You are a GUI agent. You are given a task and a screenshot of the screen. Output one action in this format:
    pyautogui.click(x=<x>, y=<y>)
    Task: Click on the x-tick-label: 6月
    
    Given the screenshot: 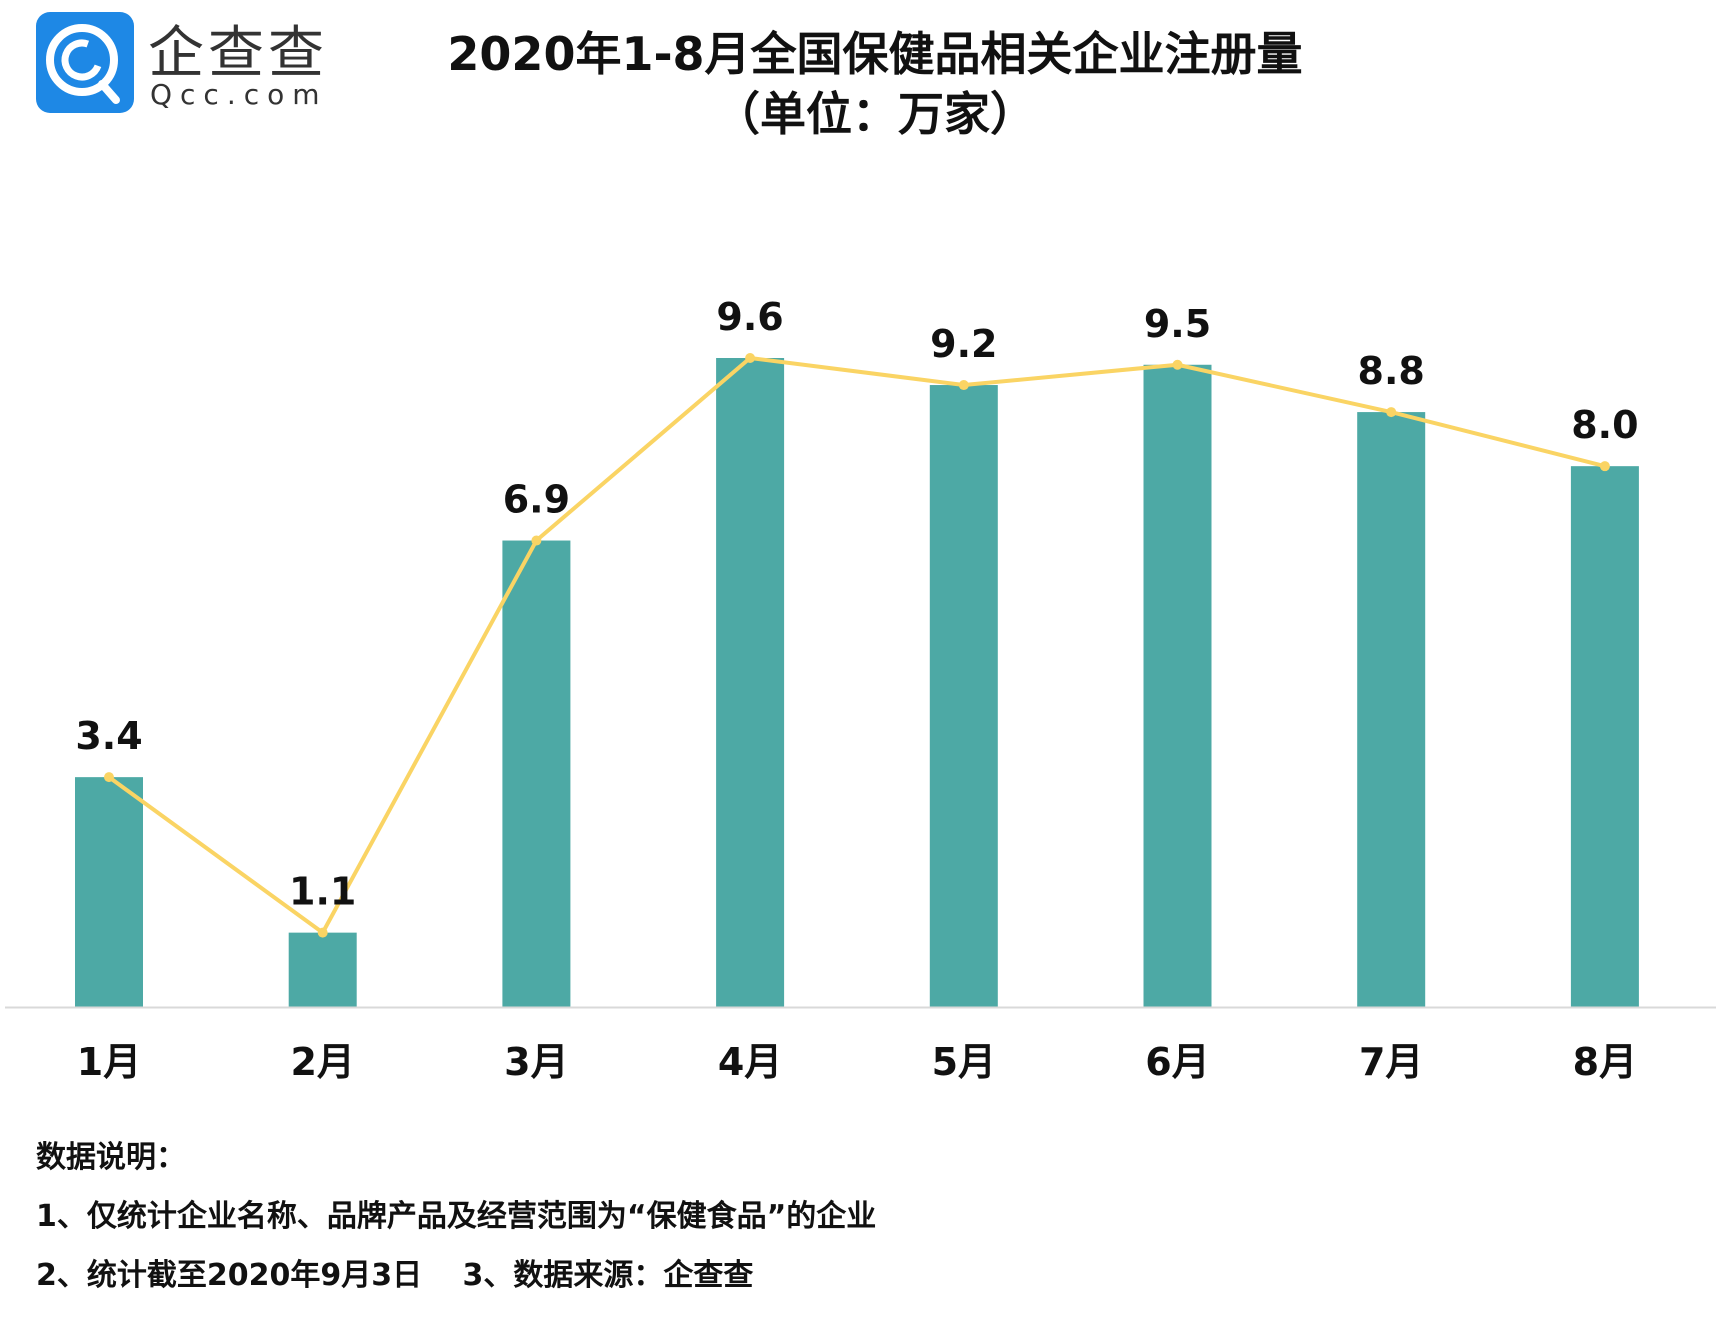 What is the action you would take?
    pyautogui.click(x=1177, y=1062)
    